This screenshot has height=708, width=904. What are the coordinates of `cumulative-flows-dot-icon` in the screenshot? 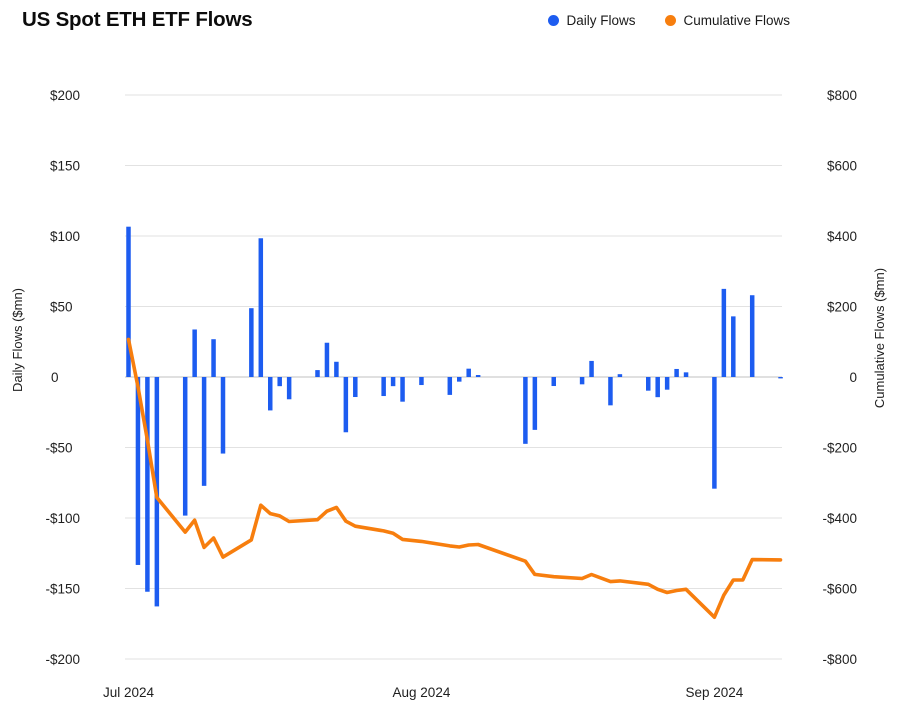 It's located at (671, 20).